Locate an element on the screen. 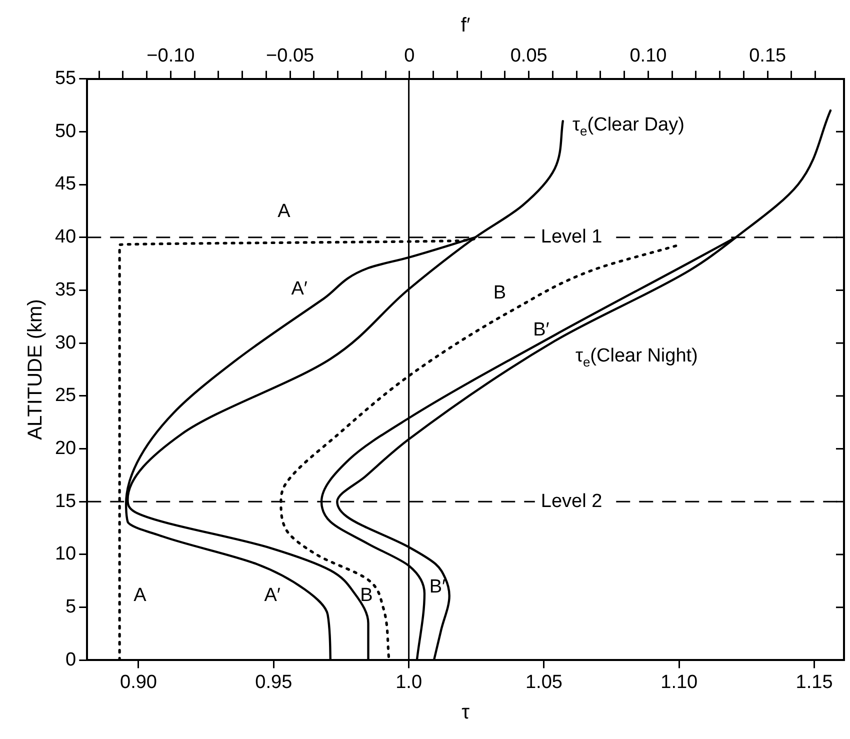 The image size is (850, 739). text: A is located at coordinates (284, 211).